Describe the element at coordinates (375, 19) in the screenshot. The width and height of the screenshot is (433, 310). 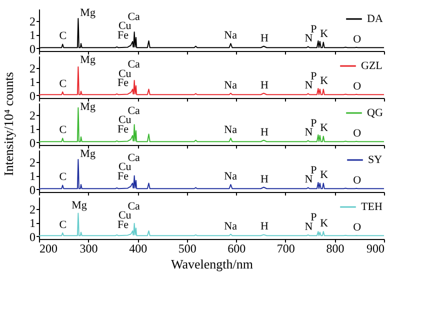
I see `legend-label: DA` at that location.